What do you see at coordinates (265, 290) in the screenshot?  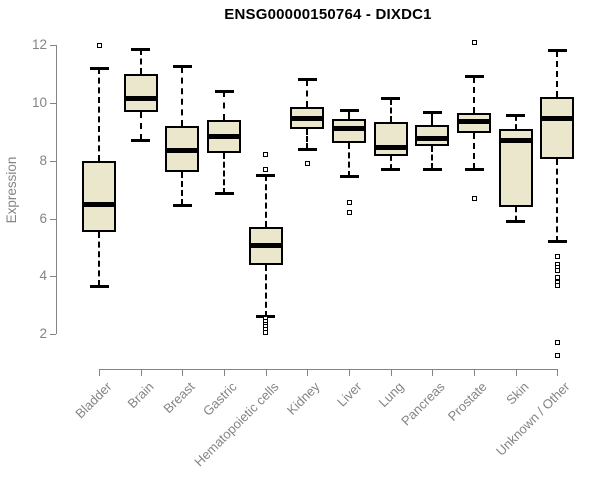 I see `whisker-lower-hematopoietic-cells` at bounding box center [265, 290].